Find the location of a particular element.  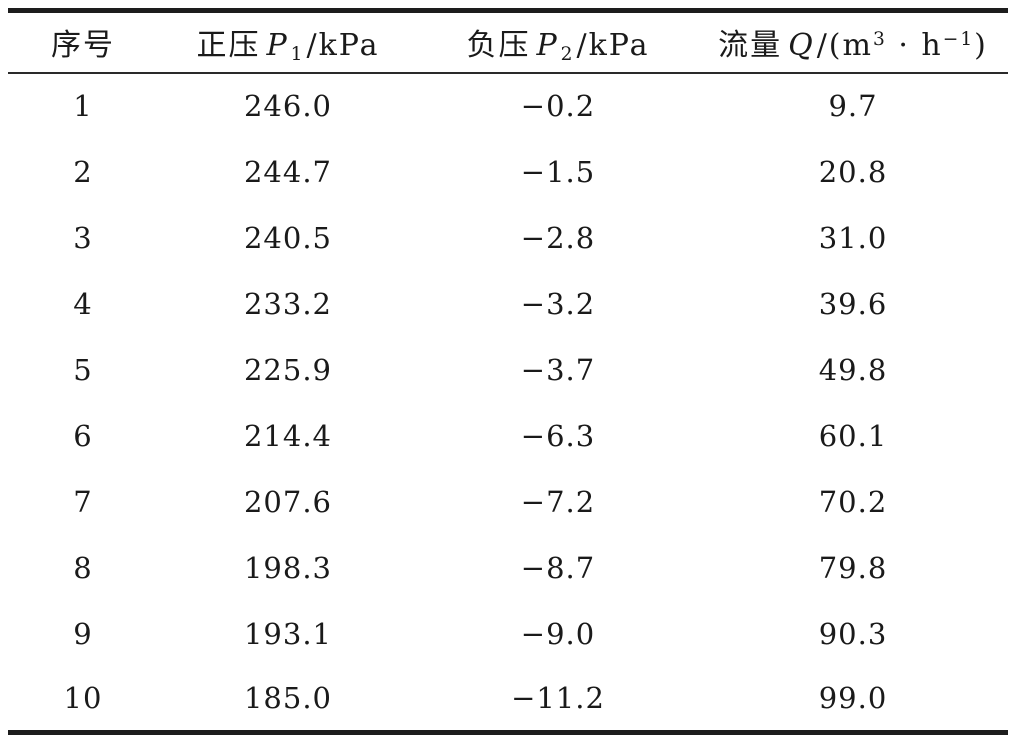

cell-flow-rate: 79.8 is located at coordinates (853, 567).